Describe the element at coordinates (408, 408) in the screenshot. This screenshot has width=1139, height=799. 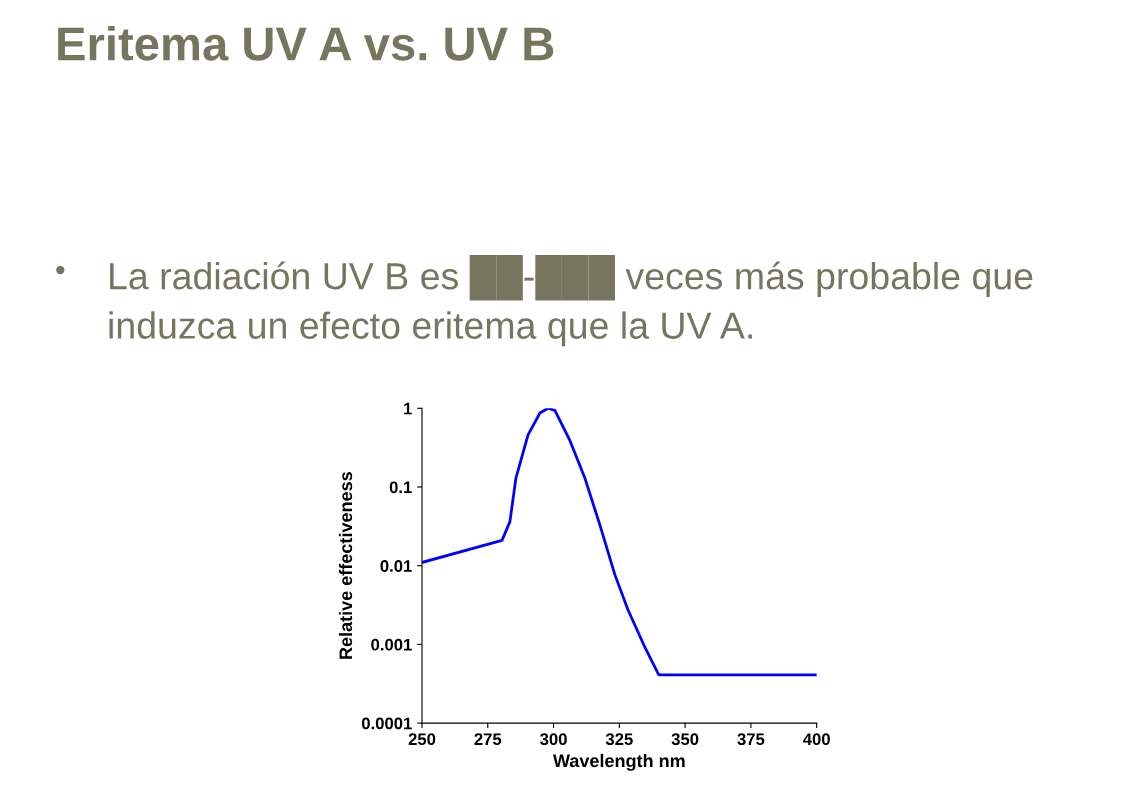
I see `y-tick-label: 1` at that location.